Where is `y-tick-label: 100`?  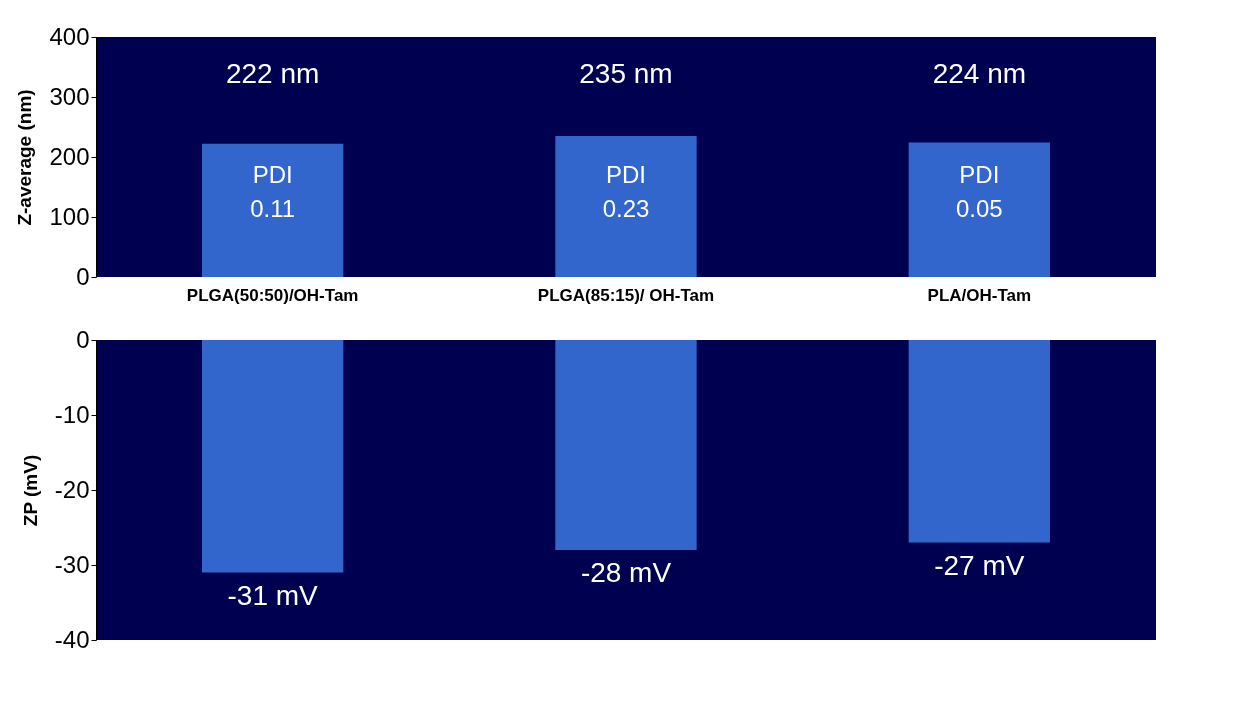 y-tick-label: 100 is located at coordinates (69, 216).